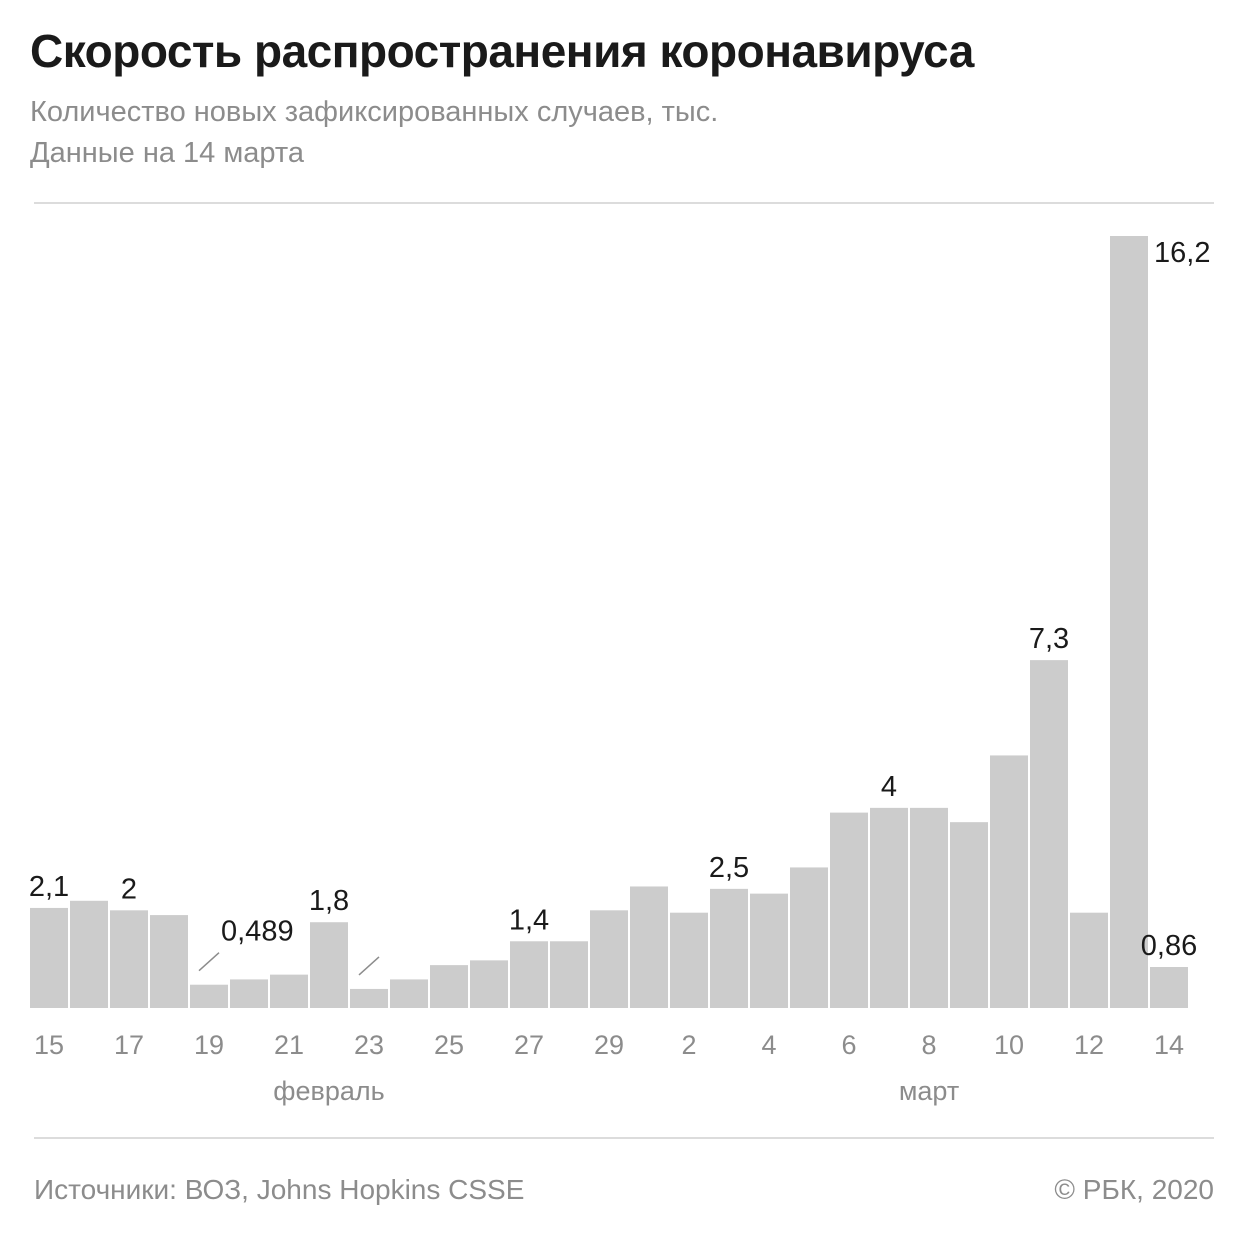  What do you see at coordinates (1169, 1045) in the screenshot?
I see `x-tick-label: 14` at bounding box center [1169, 1045].